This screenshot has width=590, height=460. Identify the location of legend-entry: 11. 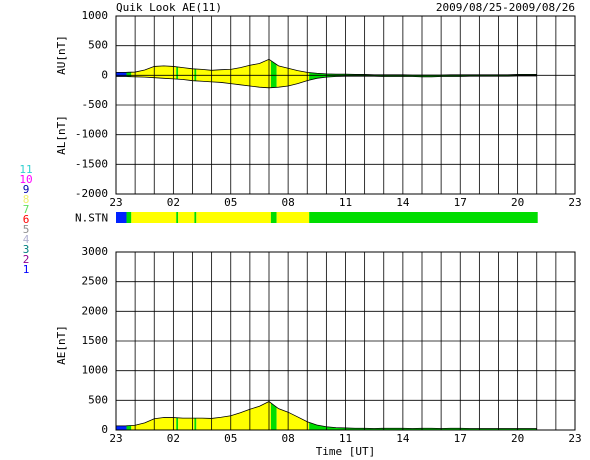
(25, 169).